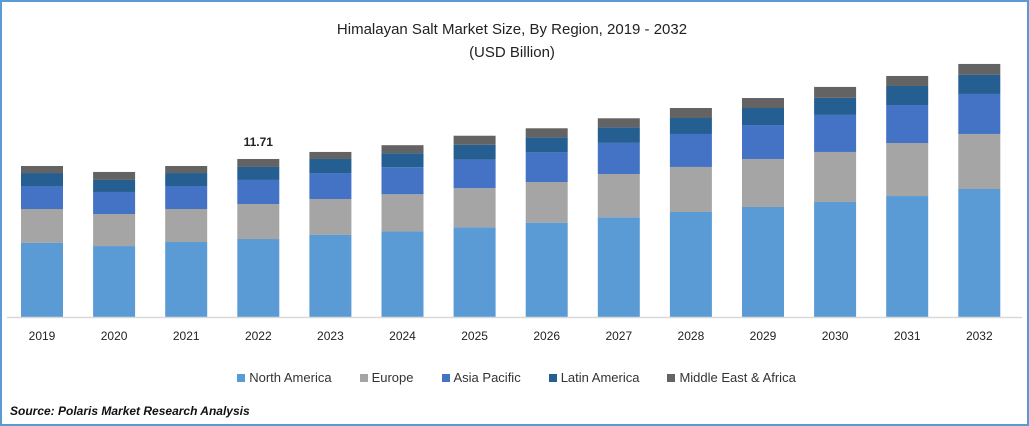 Image resolution: width=1029 pixels, height=426 pixels. Describe the element at coordinates (258, 173) in the screenshot. I see `bar-segment-latin-america-2022` at that location.